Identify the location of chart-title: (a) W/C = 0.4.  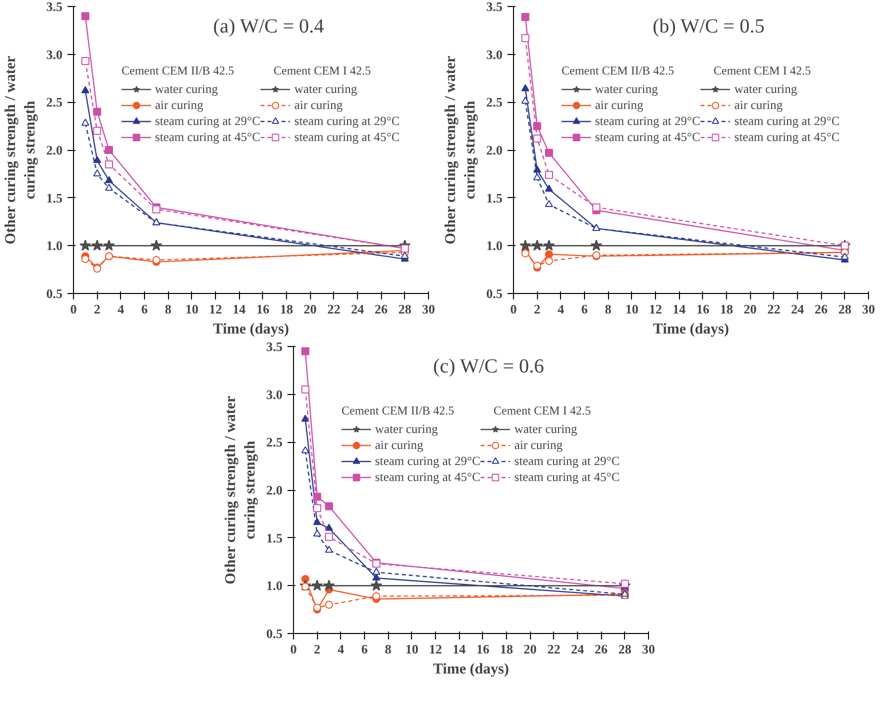
(268, 27).